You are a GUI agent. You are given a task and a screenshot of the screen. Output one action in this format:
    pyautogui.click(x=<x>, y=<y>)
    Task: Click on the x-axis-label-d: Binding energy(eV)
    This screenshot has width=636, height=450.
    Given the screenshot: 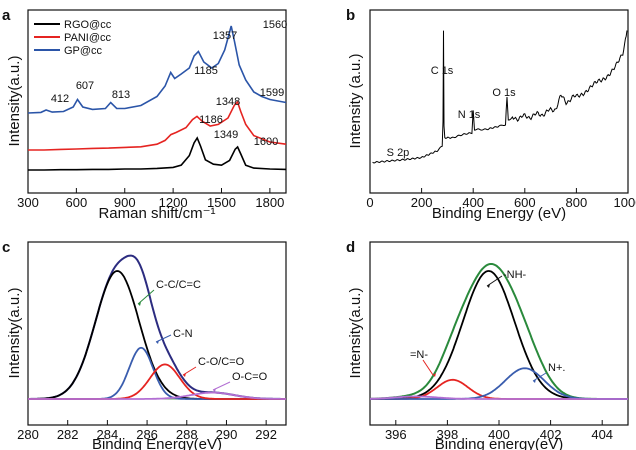 What is the action you would take?
    pyautogui.click(x=499, y=443)
    